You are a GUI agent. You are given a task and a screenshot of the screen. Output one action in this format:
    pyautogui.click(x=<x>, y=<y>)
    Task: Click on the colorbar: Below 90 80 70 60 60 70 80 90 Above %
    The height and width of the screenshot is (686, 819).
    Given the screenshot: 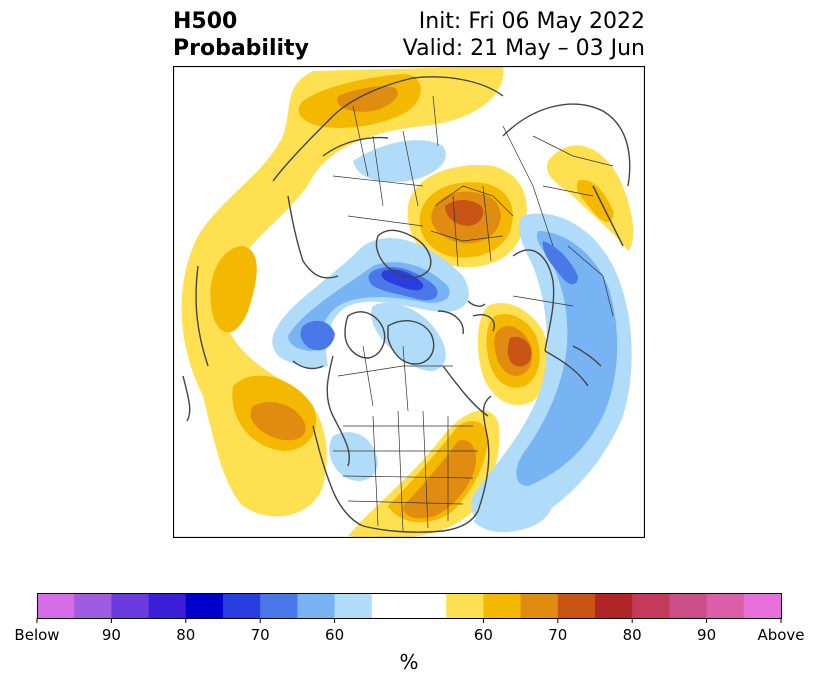 What is the action you would take?
    pyautogui.click(x=409, y=633)
    